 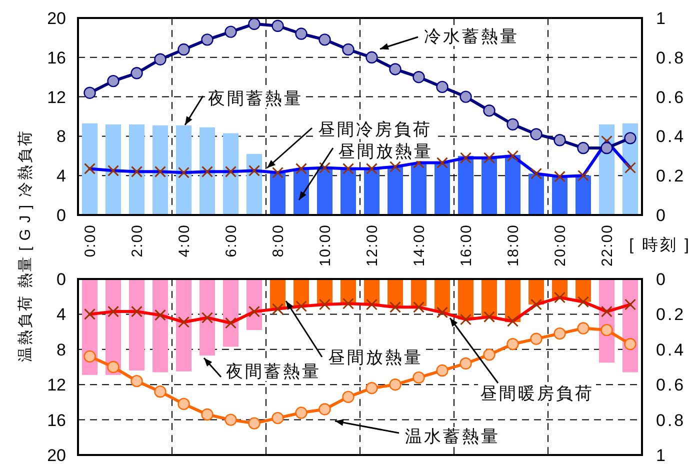 What do you see at coordinates (560, 245) in the screenshot?
I see `x-tick-label: 20:00` at bounding box center [560, 245].